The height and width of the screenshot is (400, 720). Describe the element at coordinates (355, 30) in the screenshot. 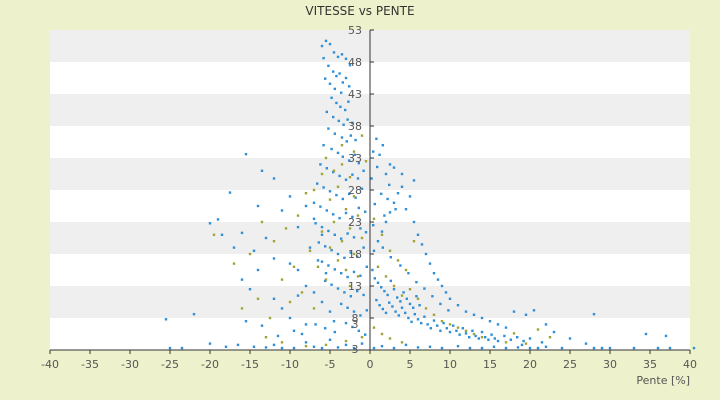

I see `y-tick-label: 53` at that location.